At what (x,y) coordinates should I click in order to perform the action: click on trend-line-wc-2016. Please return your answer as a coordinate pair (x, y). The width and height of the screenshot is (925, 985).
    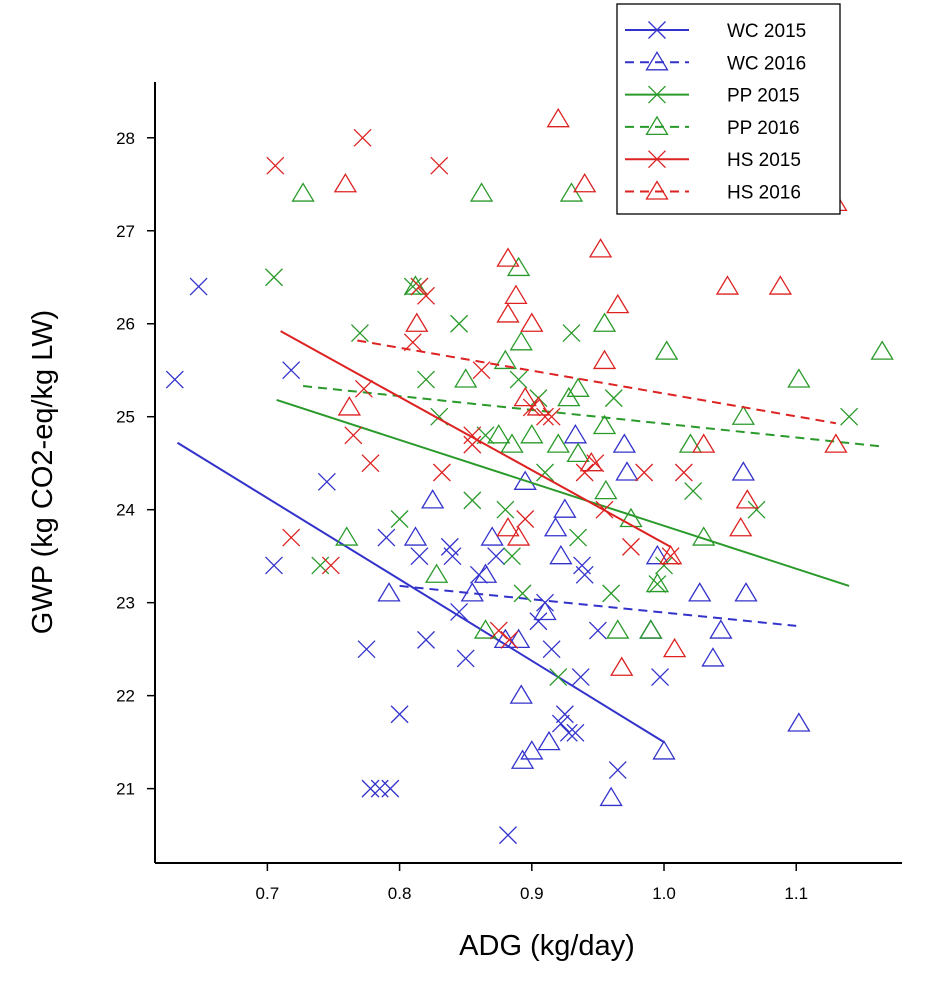
    Looking at the image, I should click on (598, 605).